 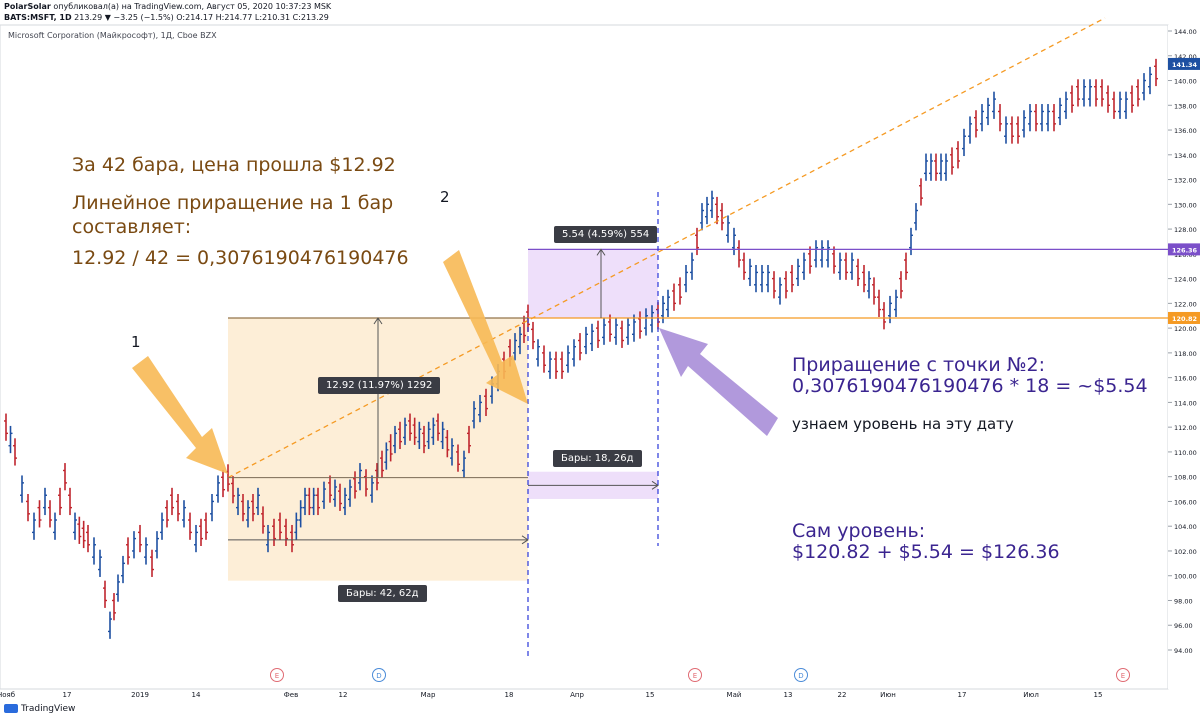 I want to click on x-tick-label: 12, so click(x=343, y=695).